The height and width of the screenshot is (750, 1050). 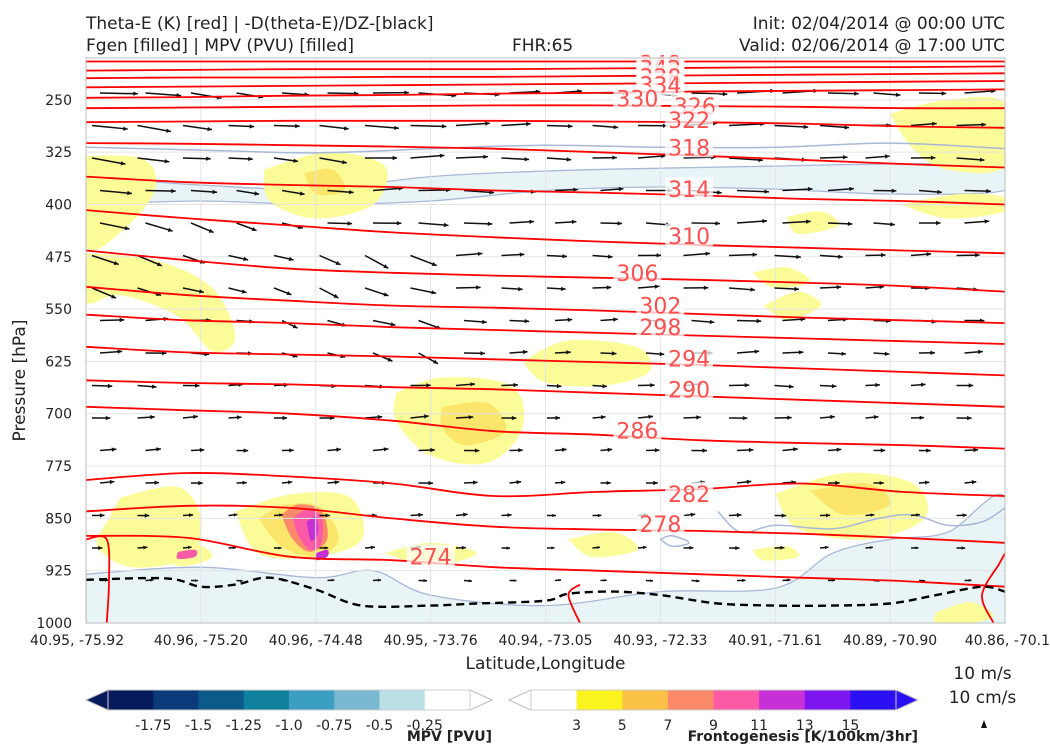 I want to click on mpv-colorbar-outline, so click(x=289, y=700).